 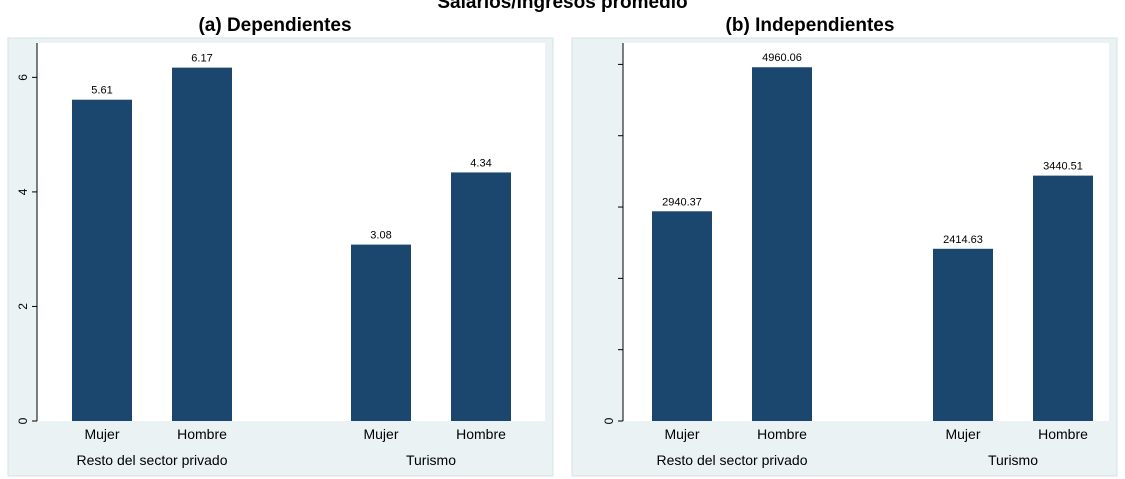 I want to click on panel-a-bar-value-label: 3.08, so click(x=380, y=236).